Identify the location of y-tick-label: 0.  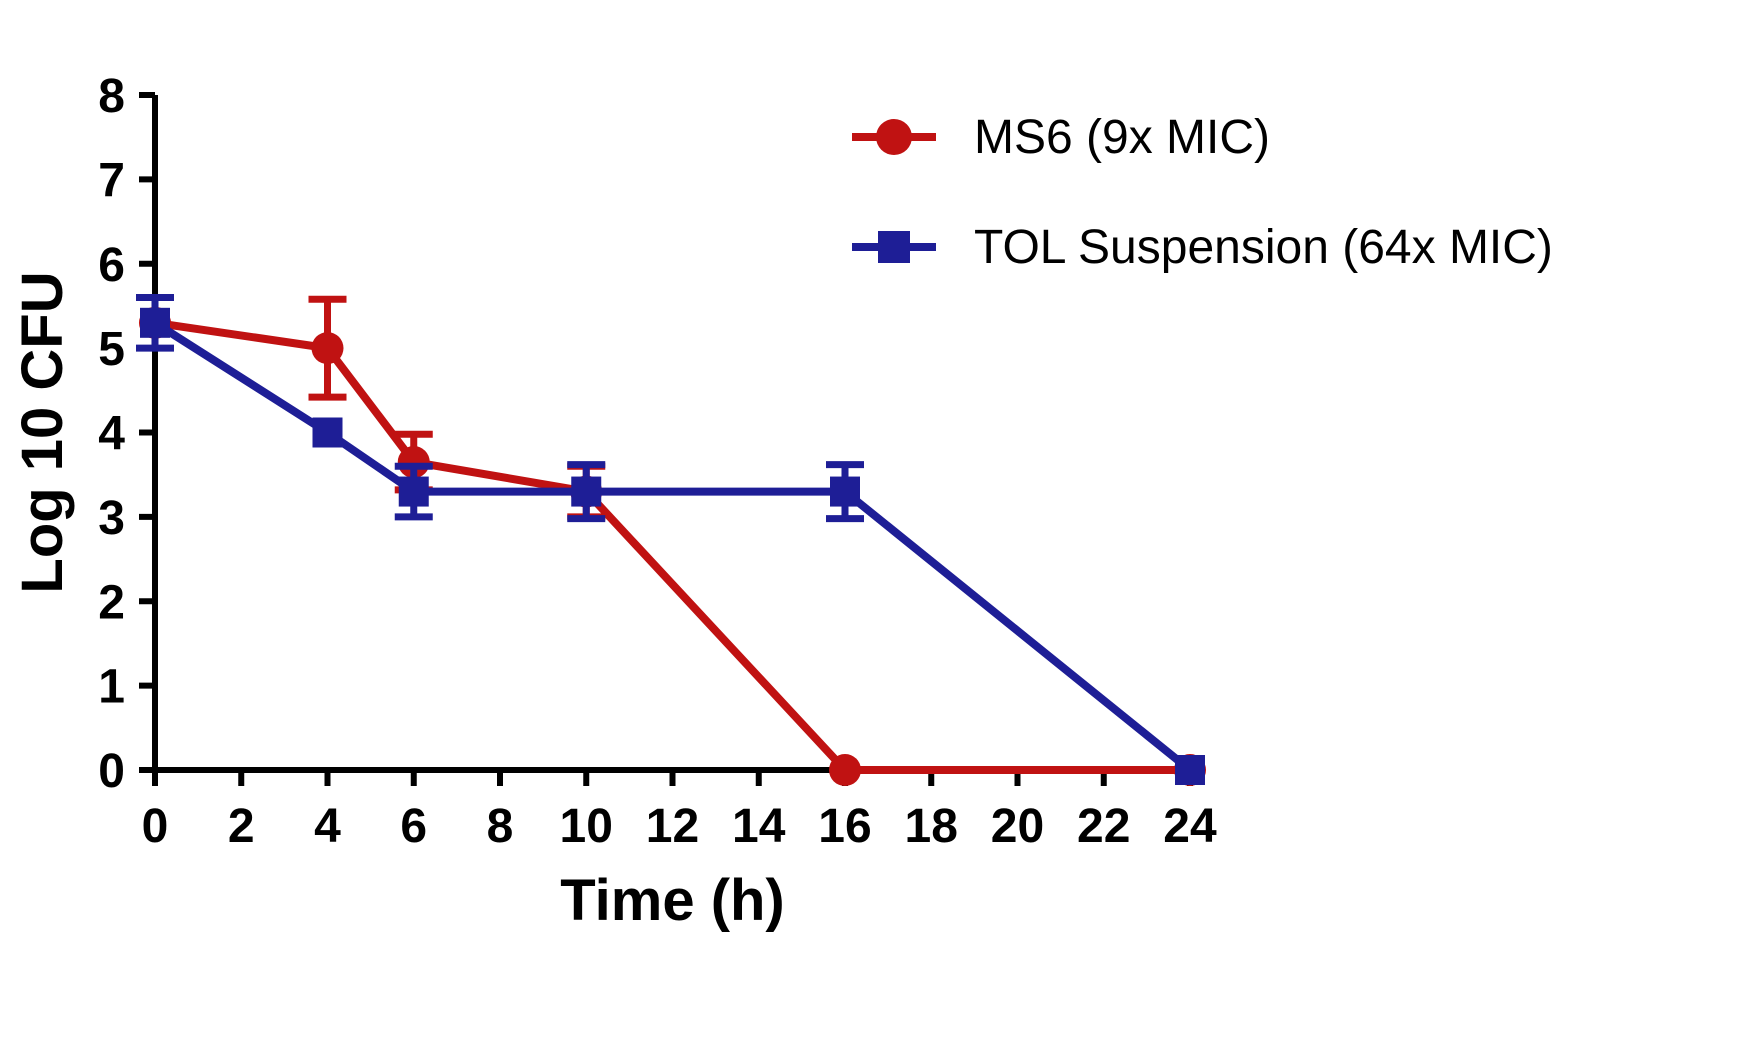
(111, 771).